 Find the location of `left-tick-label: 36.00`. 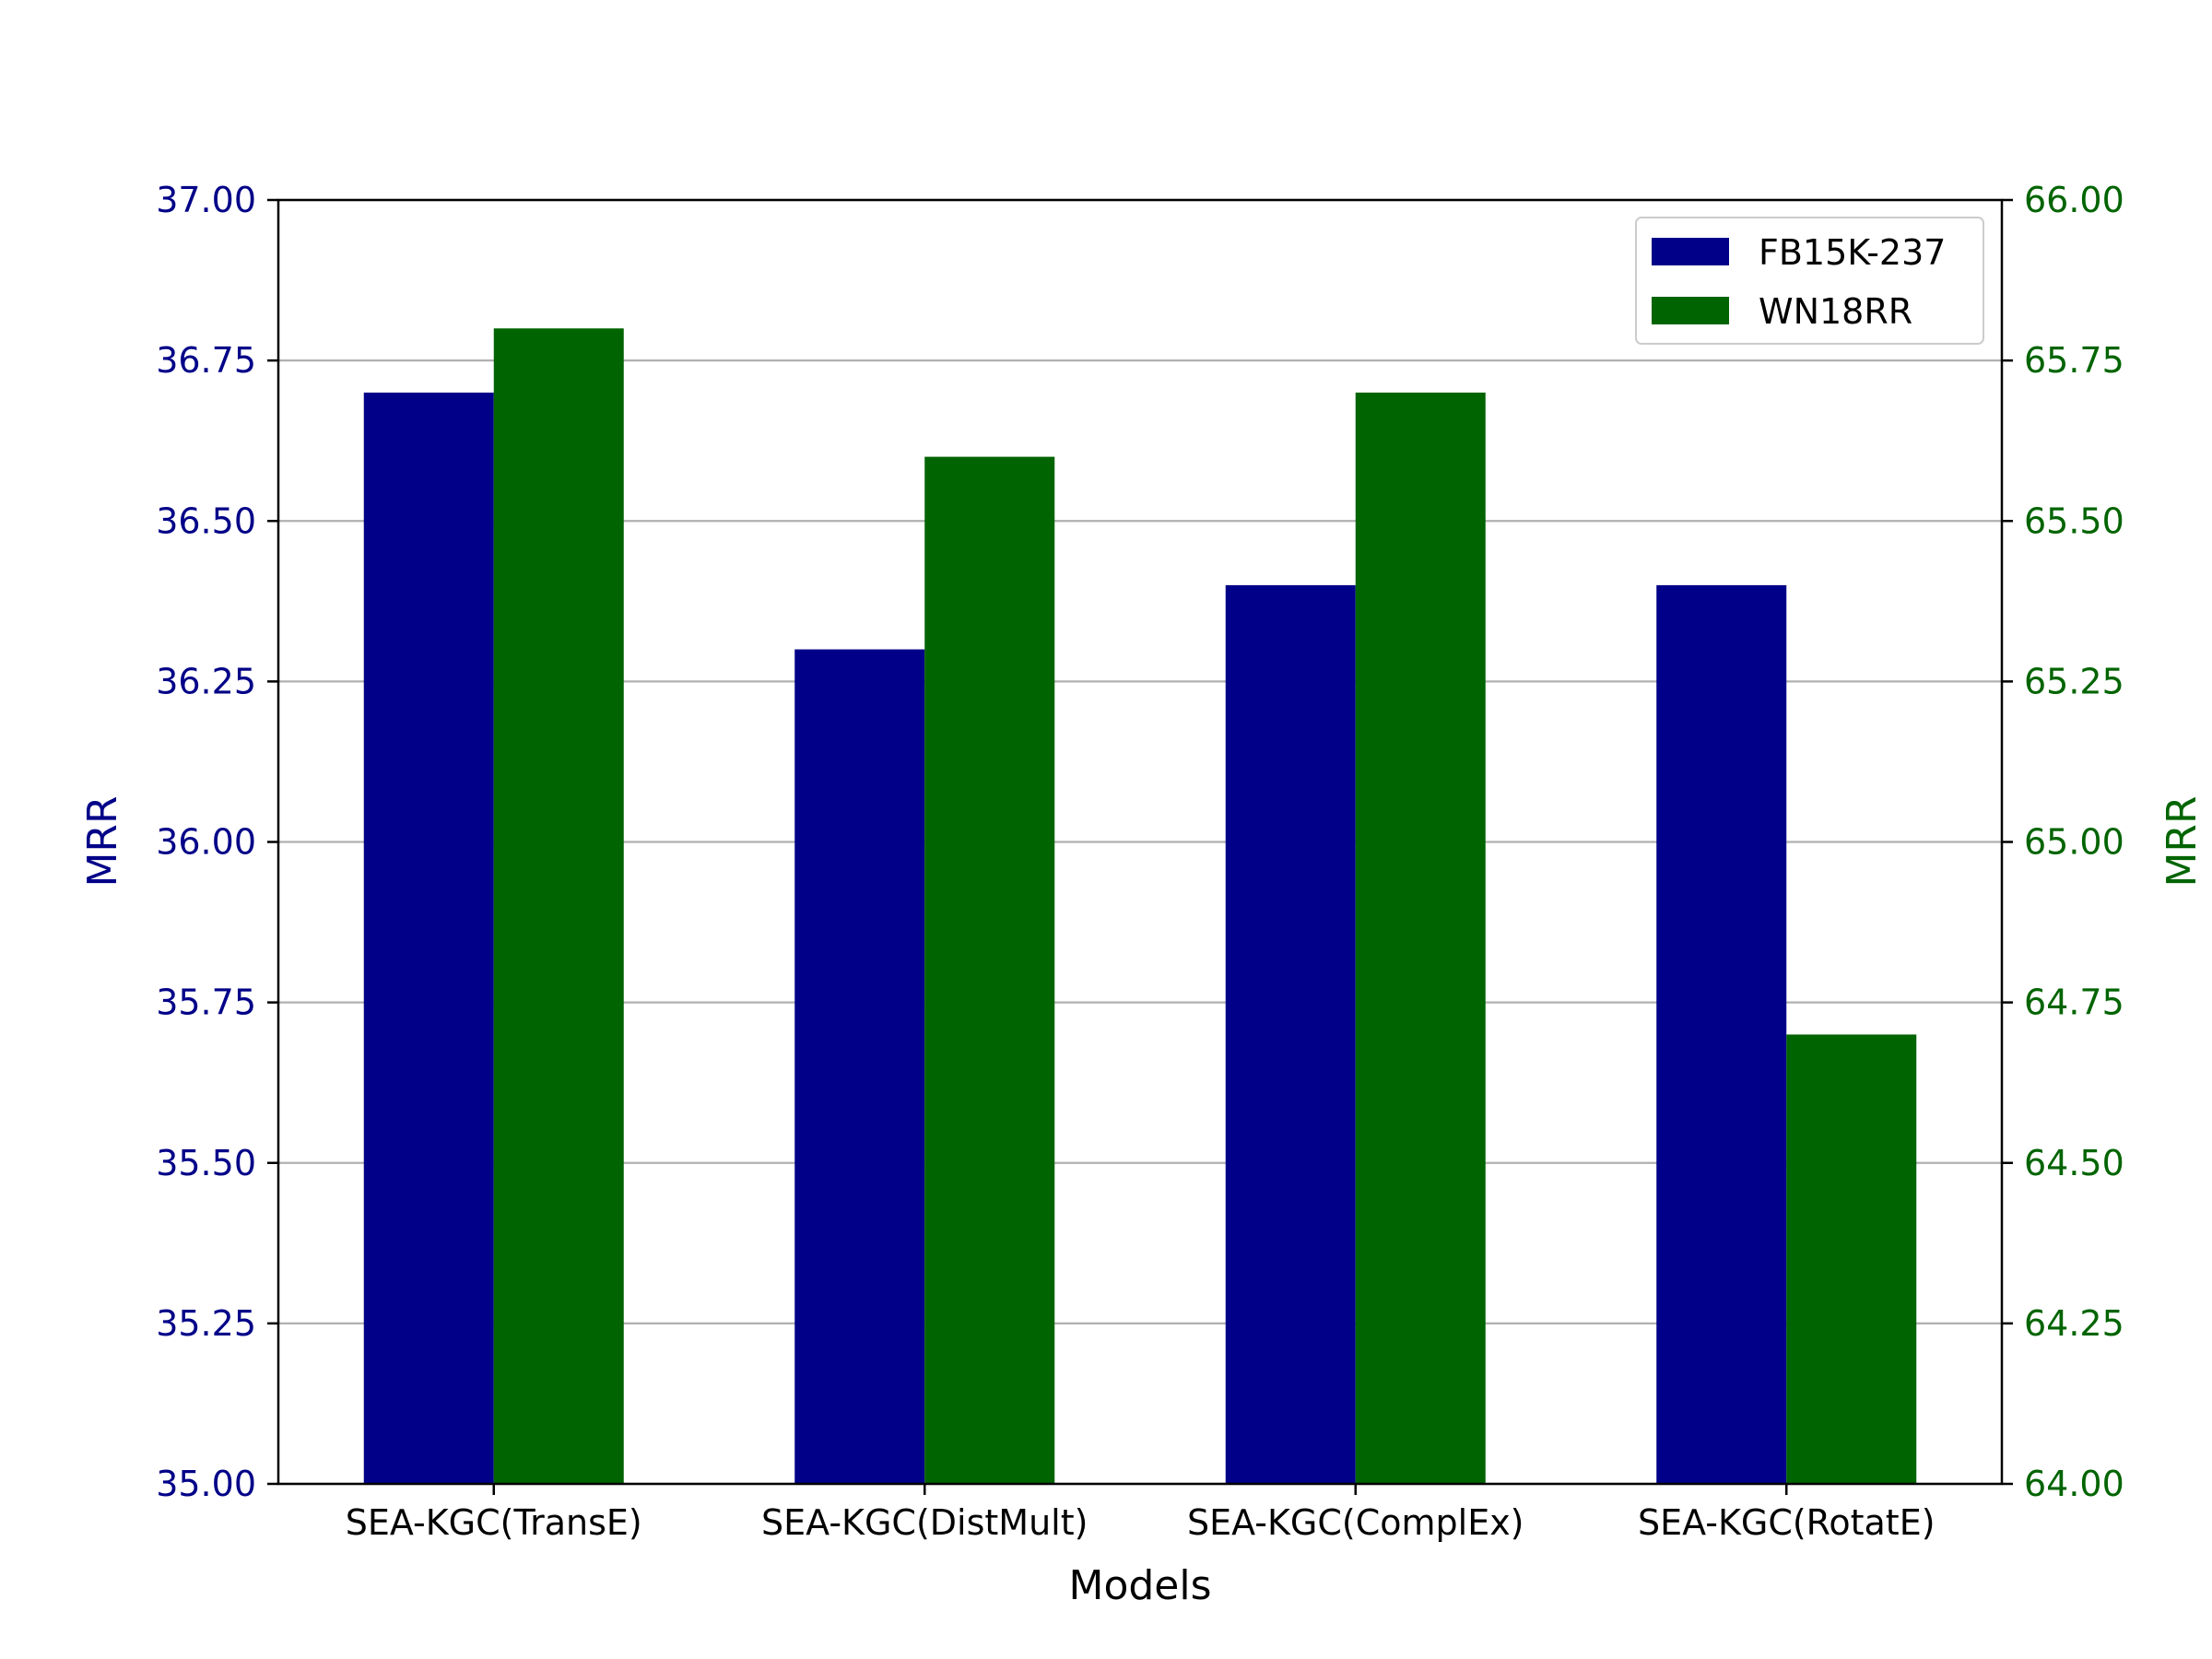

left-tick-label: 36.00 is located at coordinates (206, 842).